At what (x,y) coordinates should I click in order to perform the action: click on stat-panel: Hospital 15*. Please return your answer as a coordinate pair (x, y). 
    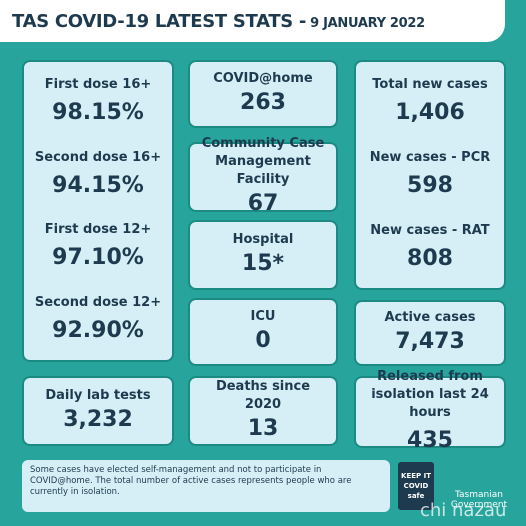
    Looking at the image, I should click on (263, 255).